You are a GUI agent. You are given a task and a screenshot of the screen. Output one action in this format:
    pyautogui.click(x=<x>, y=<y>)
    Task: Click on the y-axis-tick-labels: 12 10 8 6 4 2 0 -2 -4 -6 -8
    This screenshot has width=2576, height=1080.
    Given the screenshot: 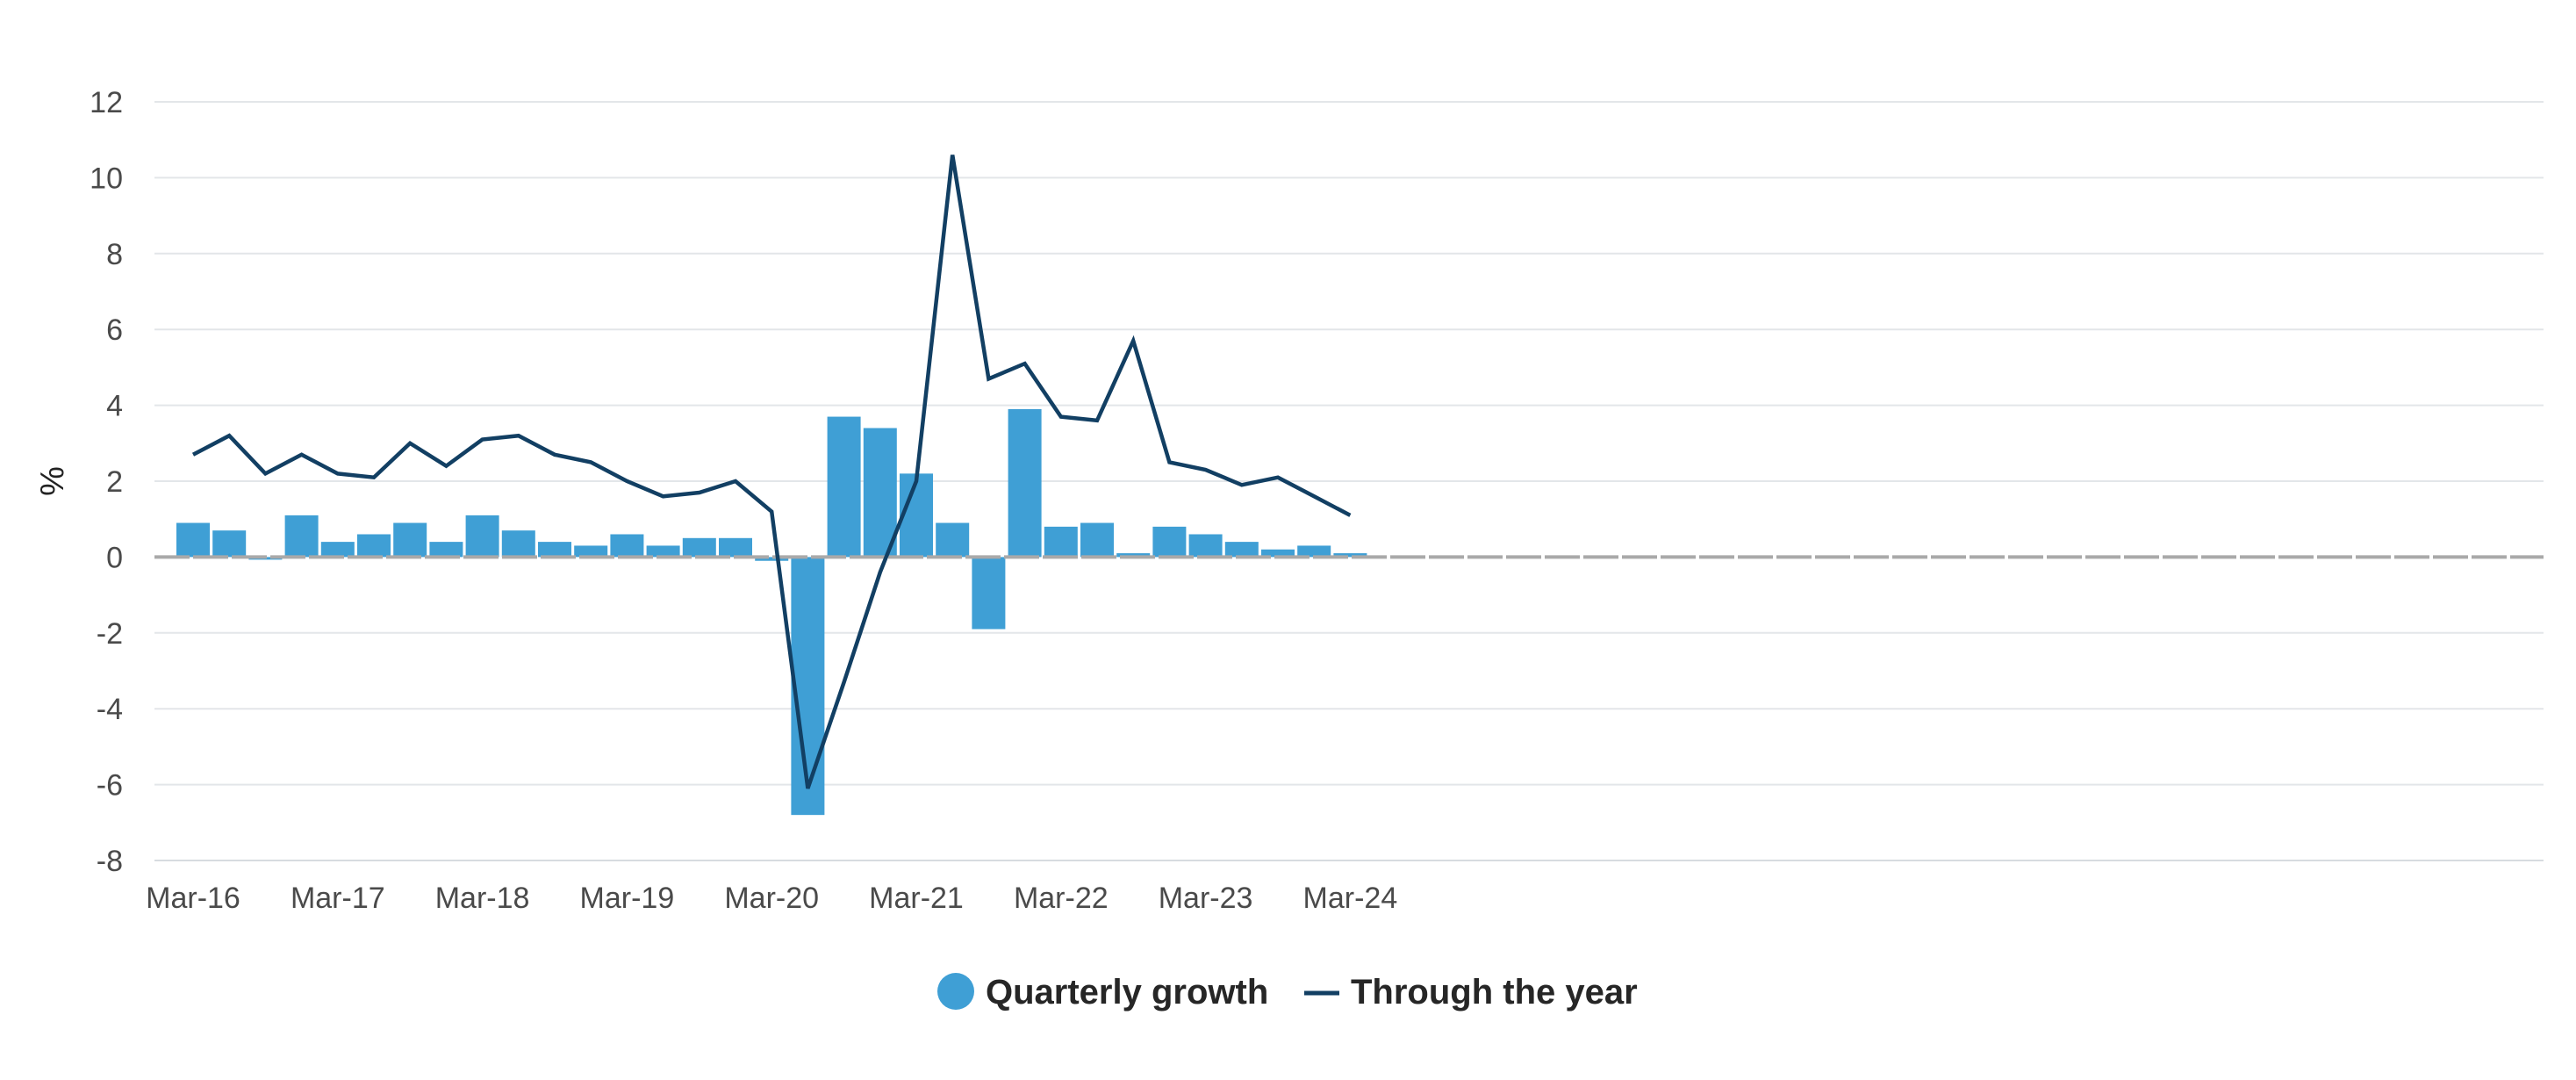 What is the action you would take?
    pyautogui.click(x=106, y=482)
    